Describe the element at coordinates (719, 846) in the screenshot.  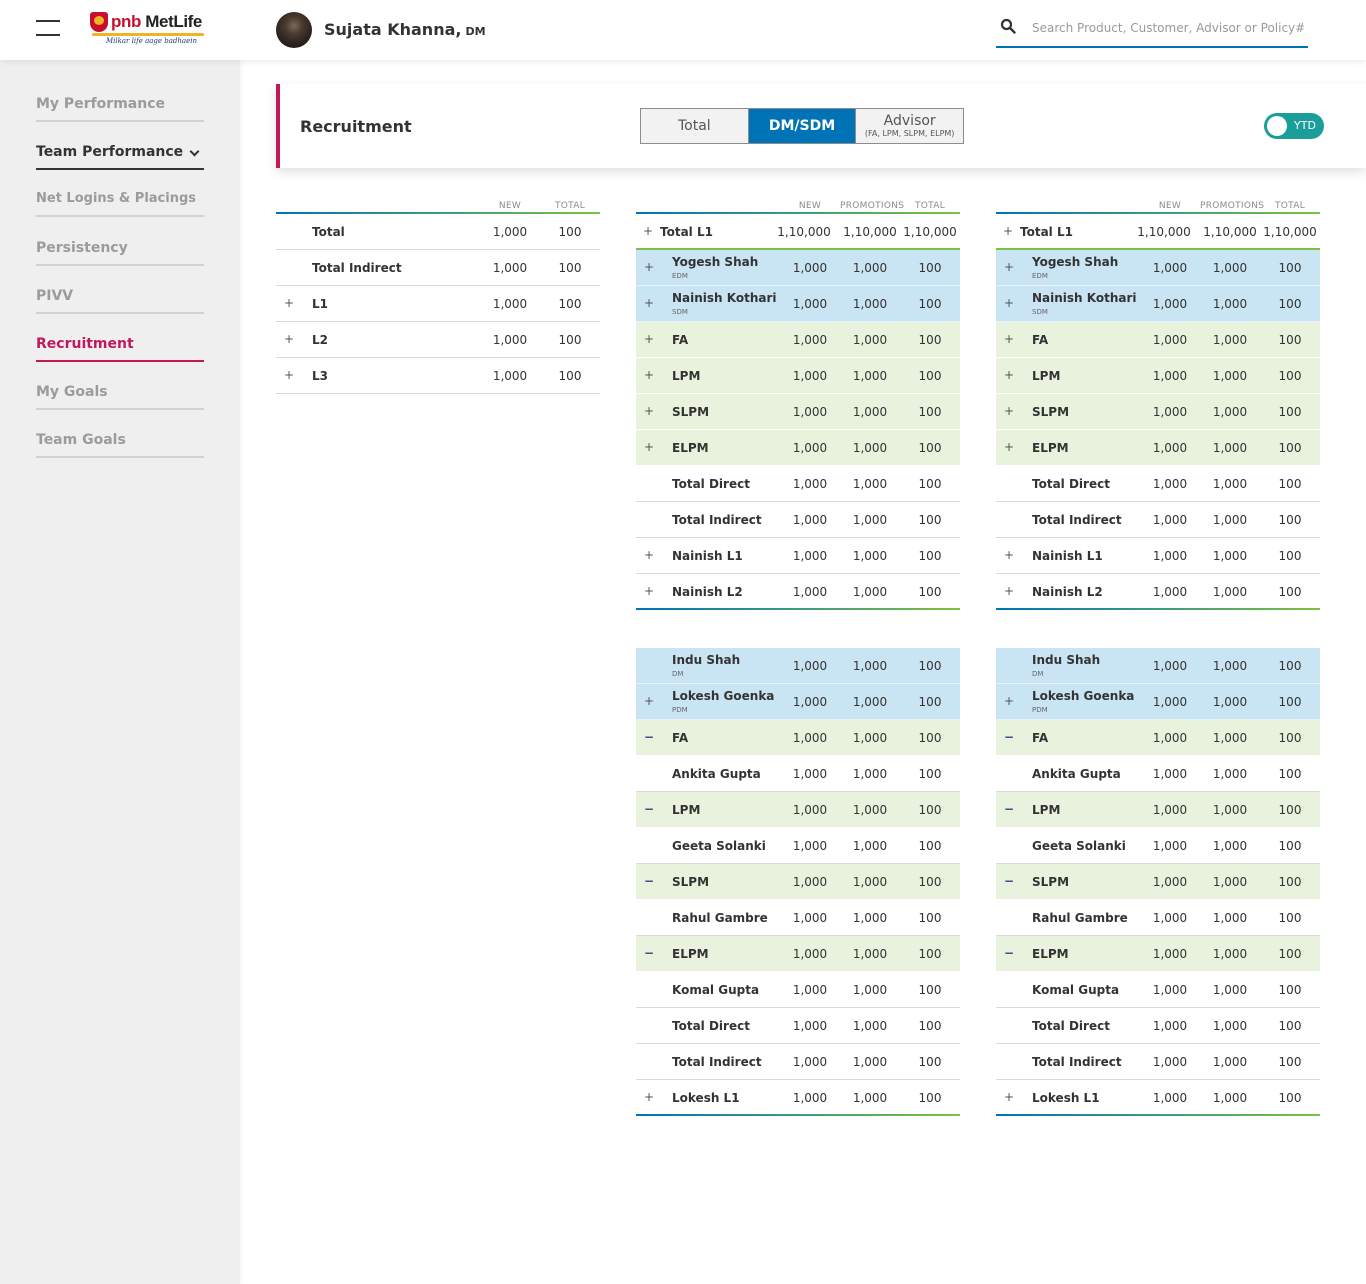
I see `row-name: Geeta Solanki` at that location.